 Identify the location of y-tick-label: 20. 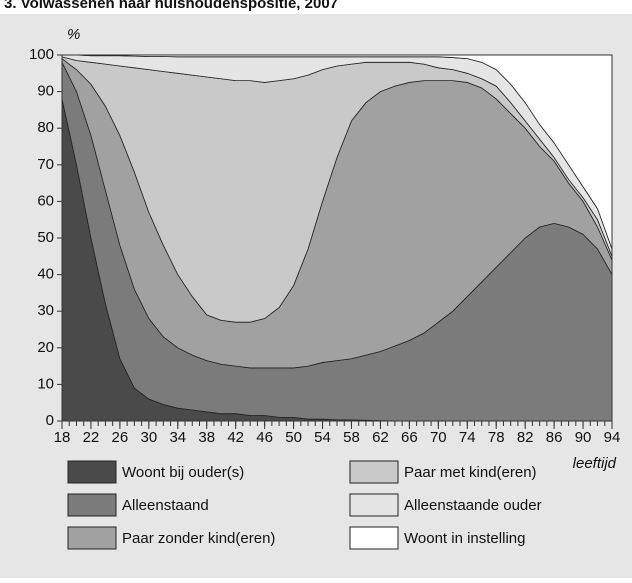
(45, 347).